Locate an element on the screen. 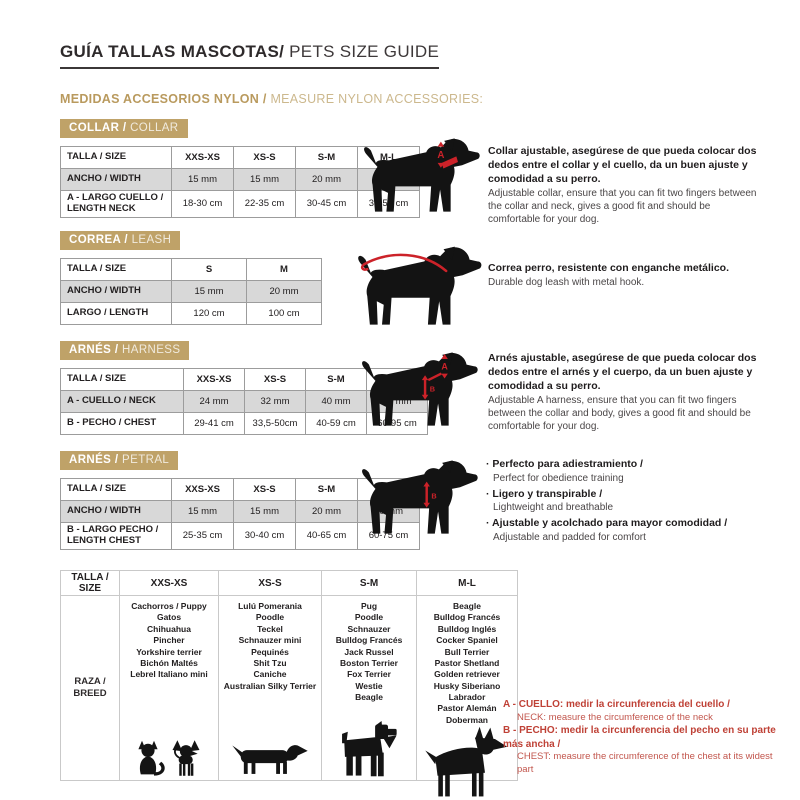 This screenshot has width=800, height=800. badge-collar: COLLAR / COLLAR is located at coordinates (124, 128).